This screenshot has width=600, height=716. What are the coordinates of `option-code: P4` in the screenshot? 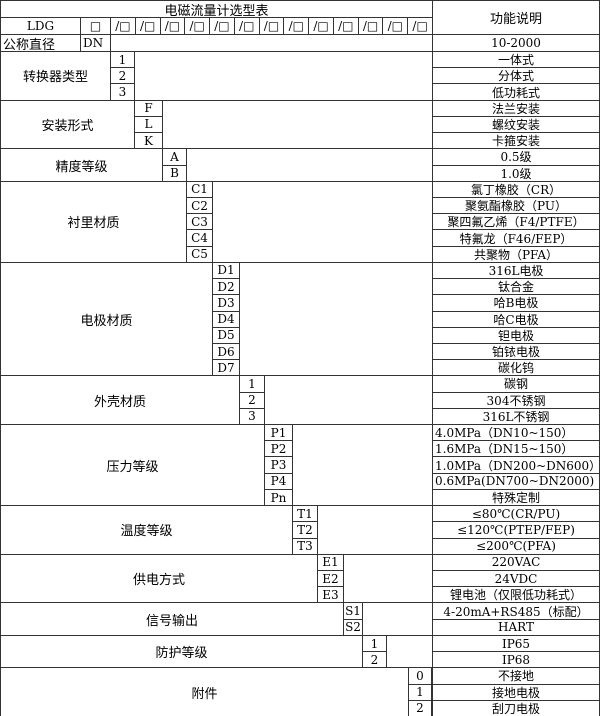 It's located at (278, 481).